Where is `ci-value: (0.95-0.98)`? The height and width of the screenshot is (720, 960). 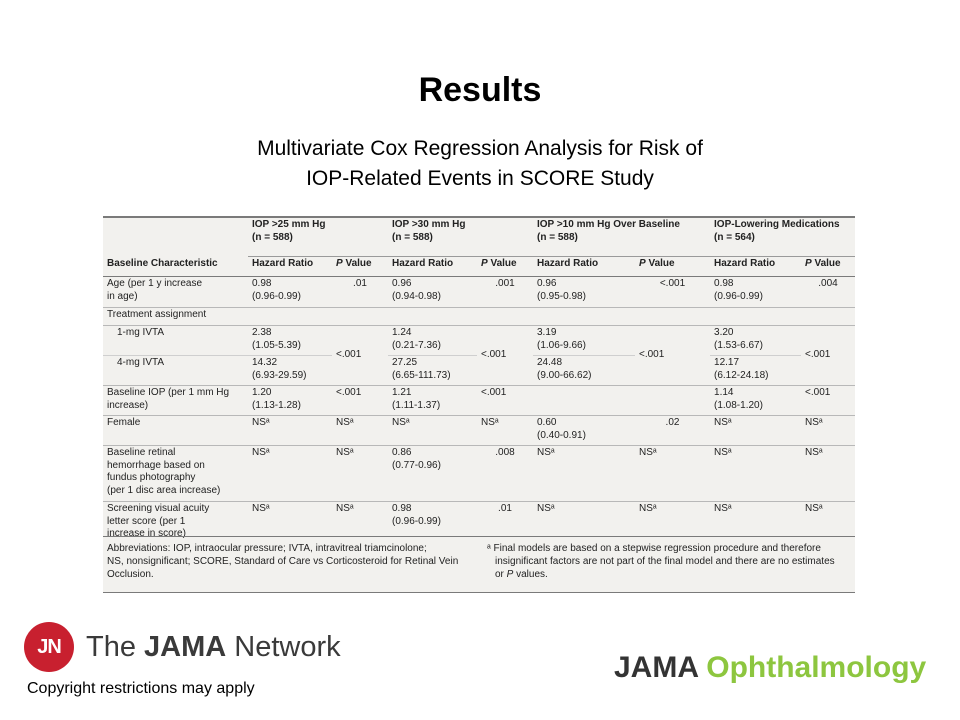 ci-value: (0.95-0.98) is located at coordinates (561, 296).